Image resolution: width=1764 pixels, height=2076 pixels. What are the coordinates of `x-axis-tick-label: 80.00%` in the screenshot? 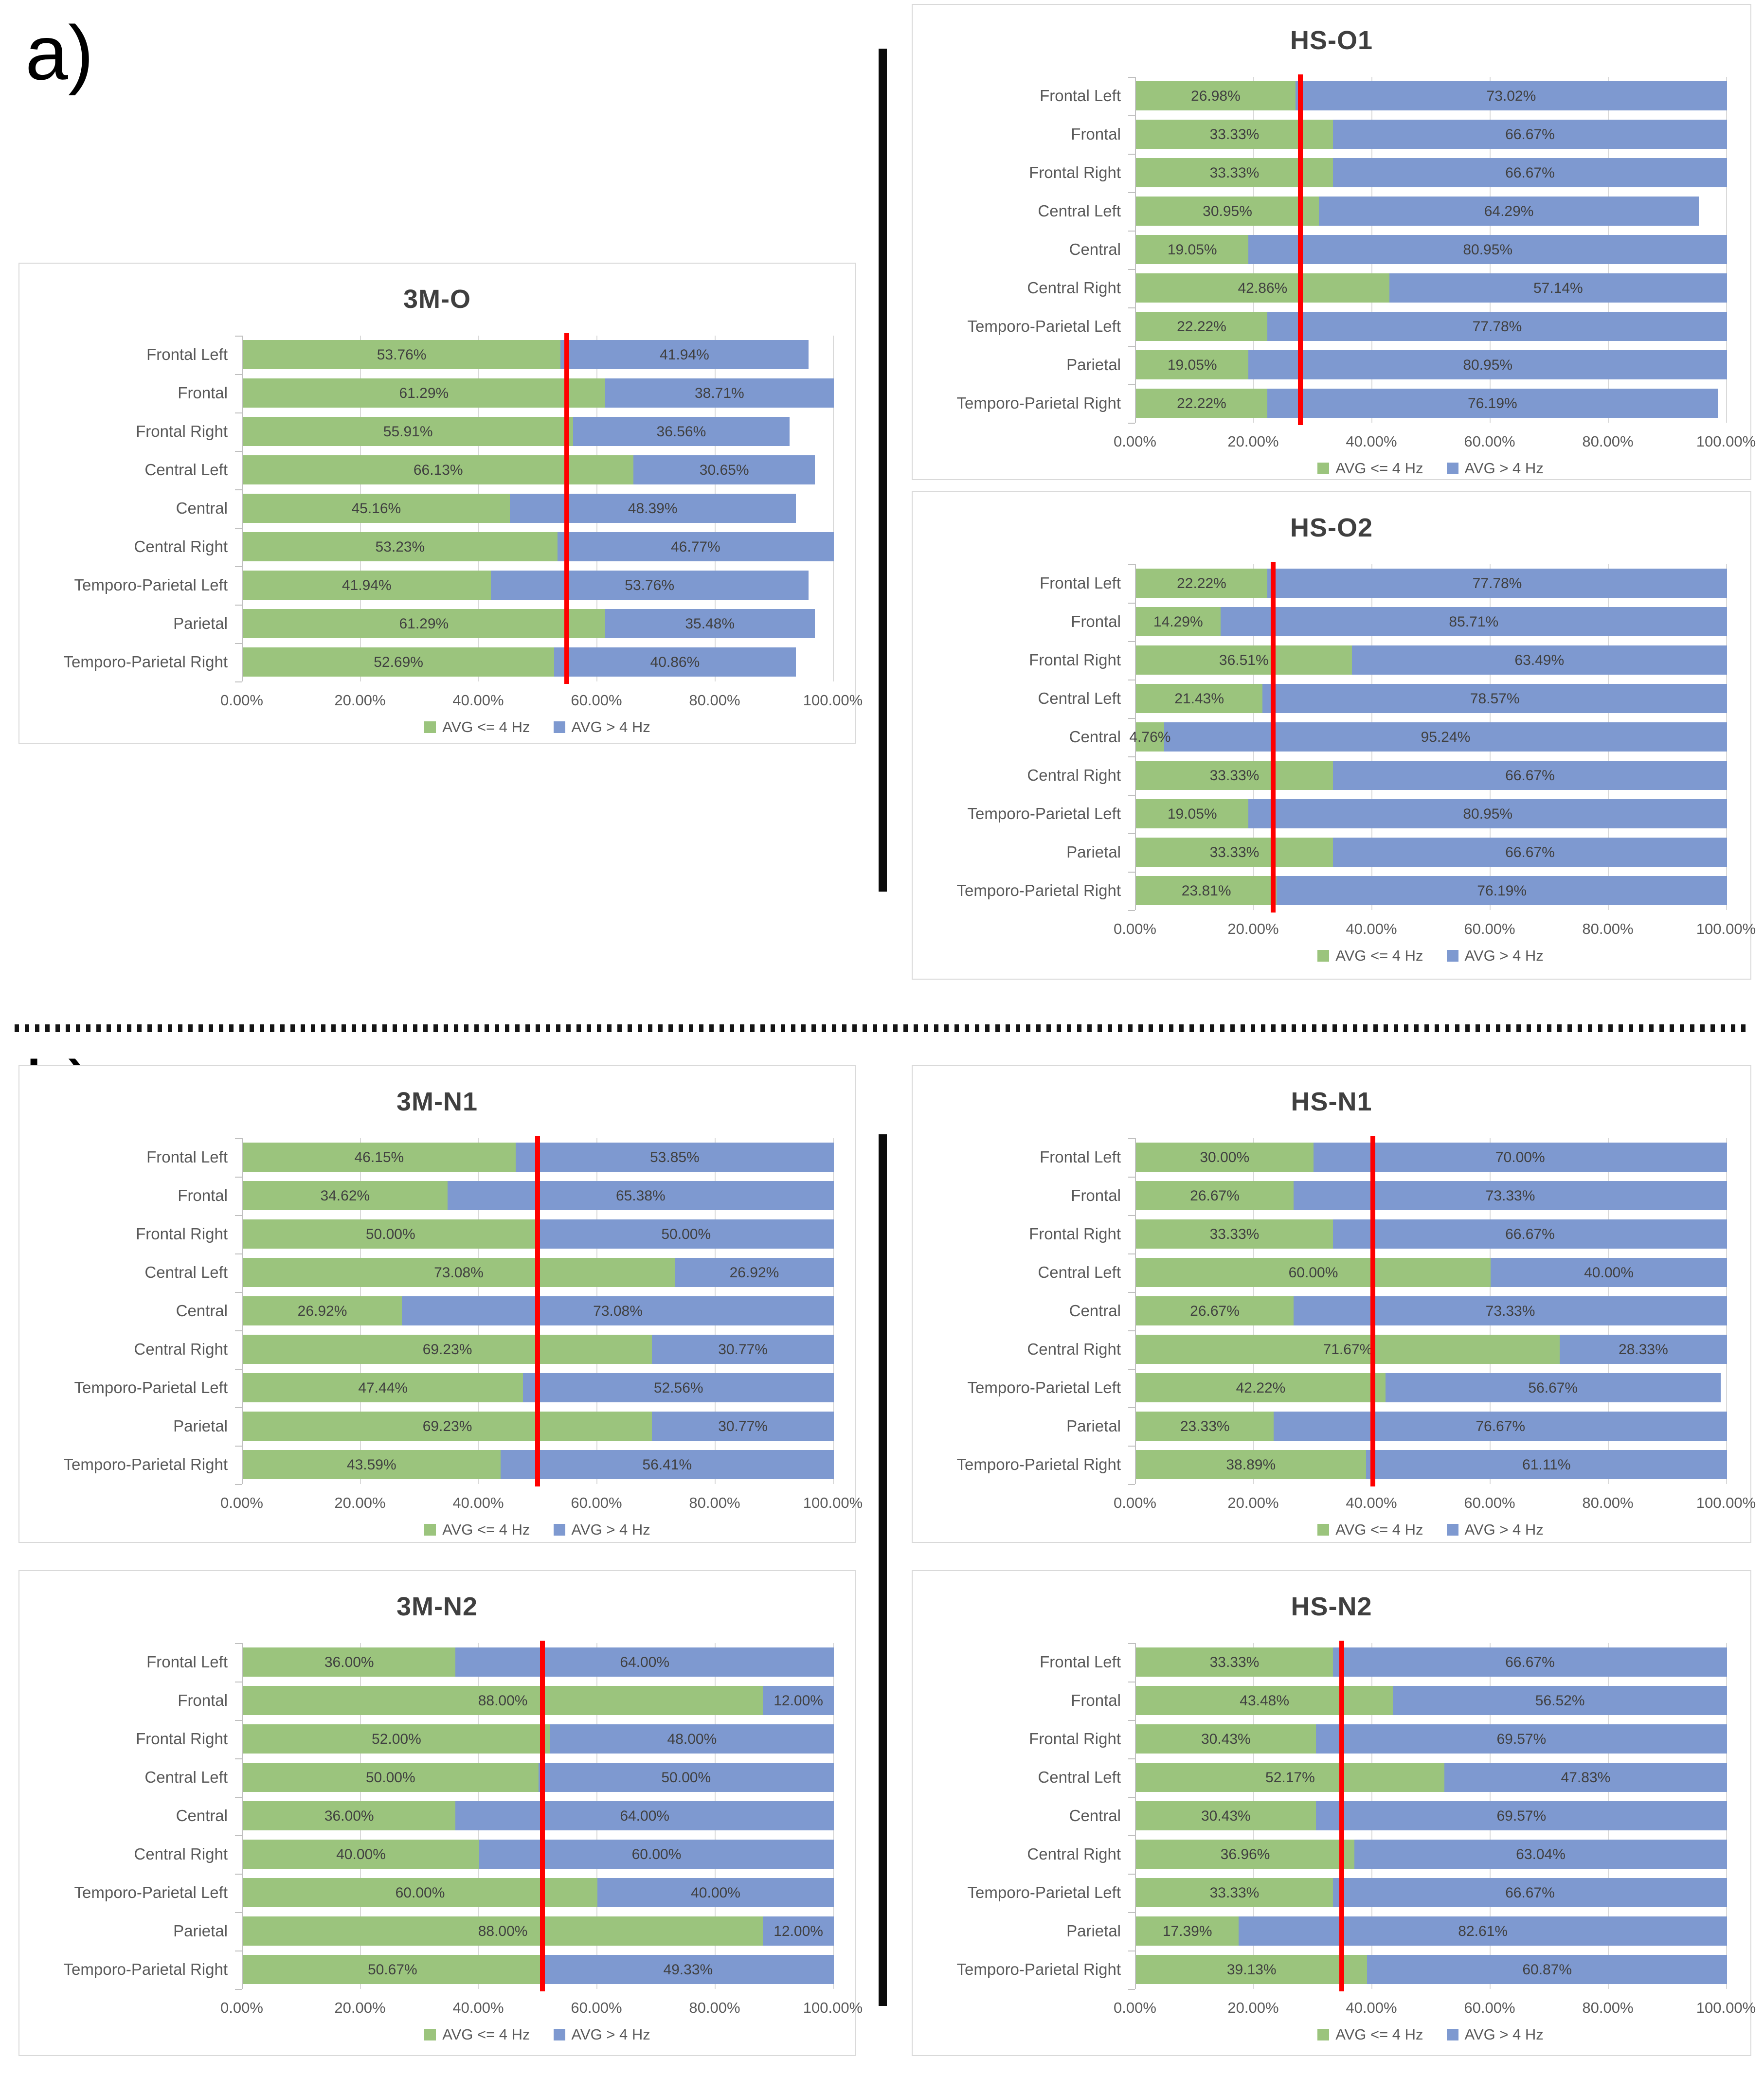 It's located at (1608, 1502).